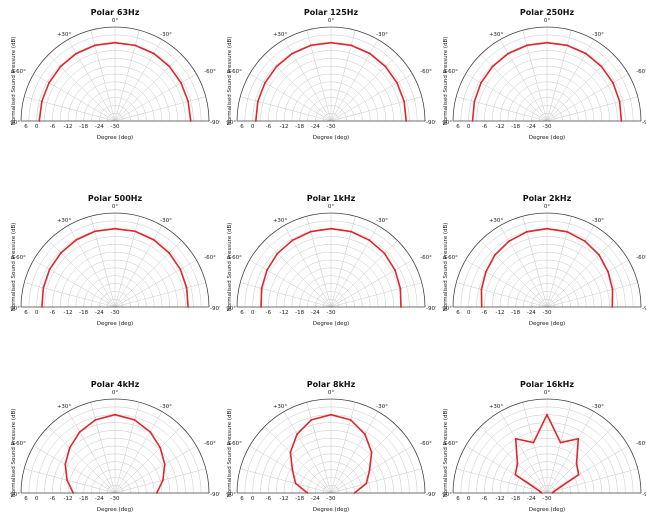 The height and width of the screenshot is (520, 646). Describe the element at coordinates (99, 499) in the screenshot. I see `radial-tick-label: -24` at that location.